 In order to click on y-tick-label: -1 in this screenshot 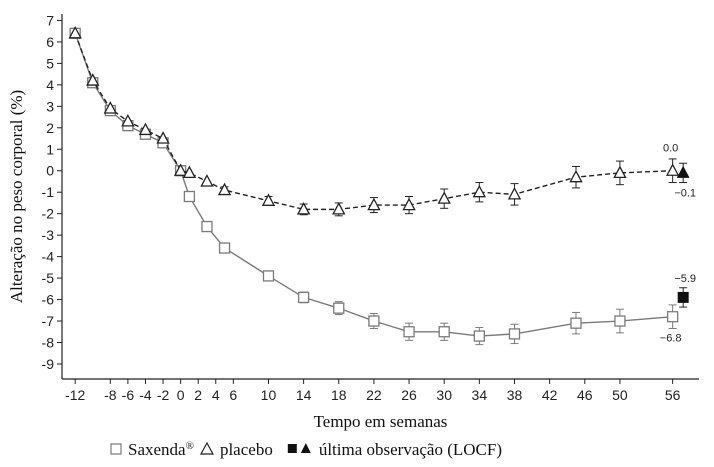, I will do `click(48, 192)`.